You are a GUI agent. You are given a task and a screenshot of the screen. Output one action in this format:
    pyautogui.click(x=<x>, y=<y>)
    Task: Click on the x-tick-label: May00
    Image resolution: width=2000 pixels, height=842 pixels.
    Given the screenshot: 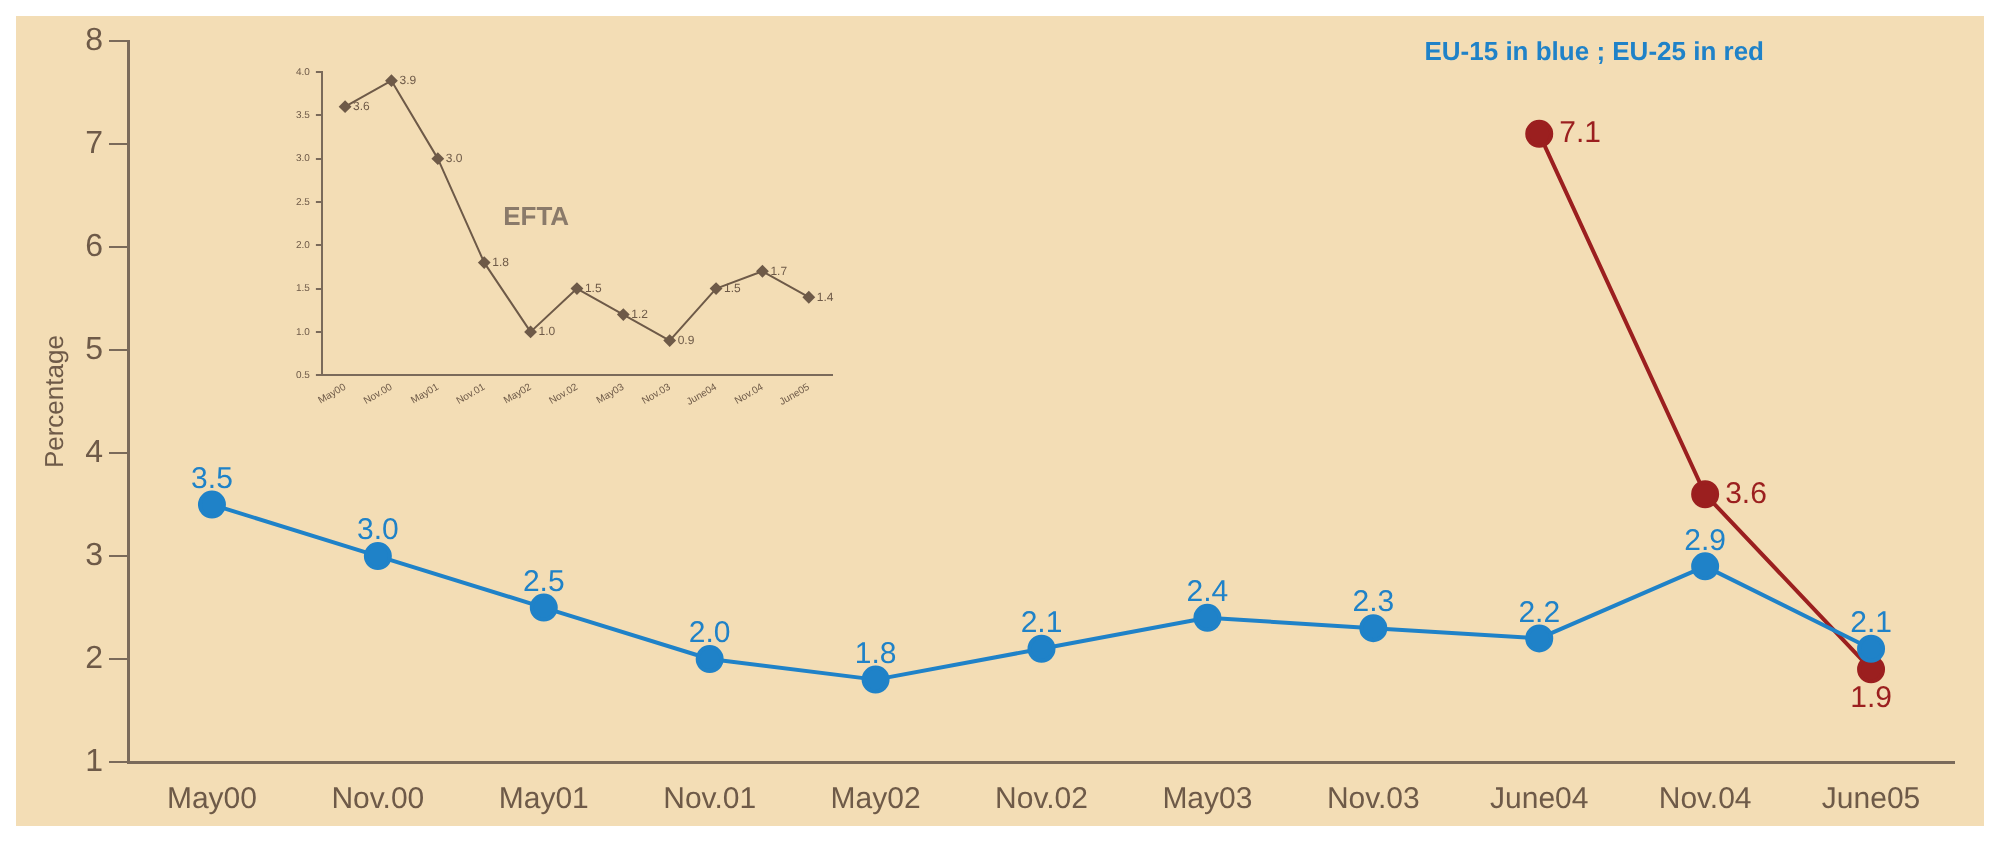 What is the action you would take?
    pyautogui.click(x=211, y=799)
    